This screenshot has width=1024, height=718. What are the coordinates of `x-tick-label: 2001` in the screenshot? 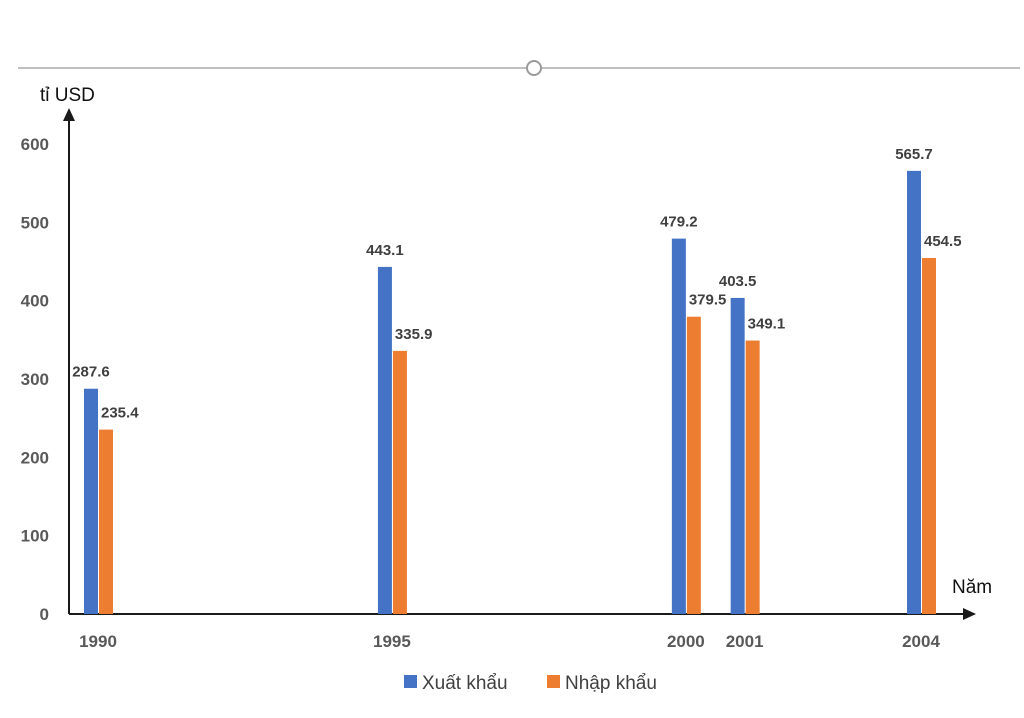 It's located at (745, 641).